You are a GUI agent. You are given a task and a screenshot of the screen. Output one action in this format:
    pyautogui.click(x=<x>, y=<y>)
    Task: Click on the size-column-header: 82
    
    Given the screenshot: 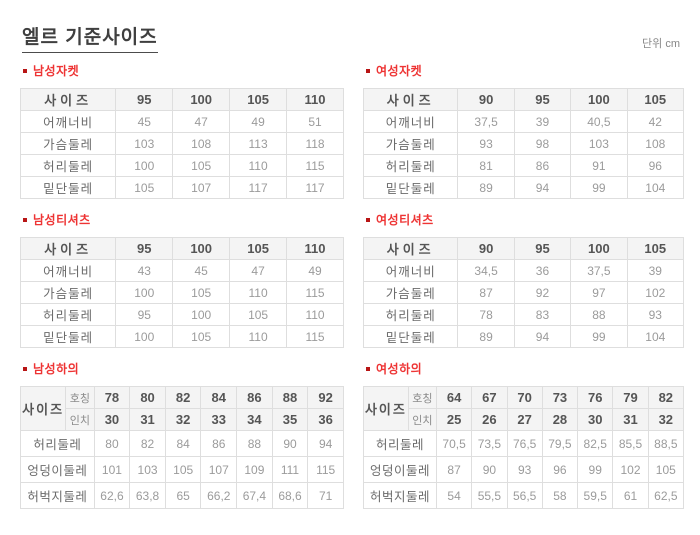 What is the action you would take?
    pyautogui.click(x=666, y=397)
    